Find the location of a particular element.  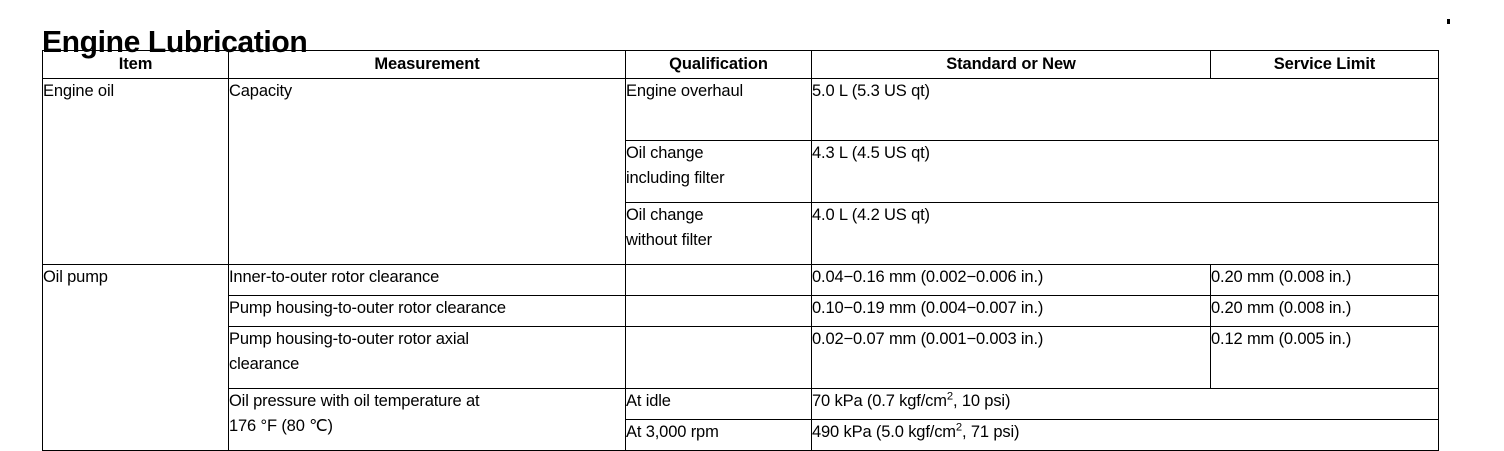

cell-measurement-inner-to-outer-rotor-clearance: Inner-to-outer rotor clearance is located at coordinates (427, 280).